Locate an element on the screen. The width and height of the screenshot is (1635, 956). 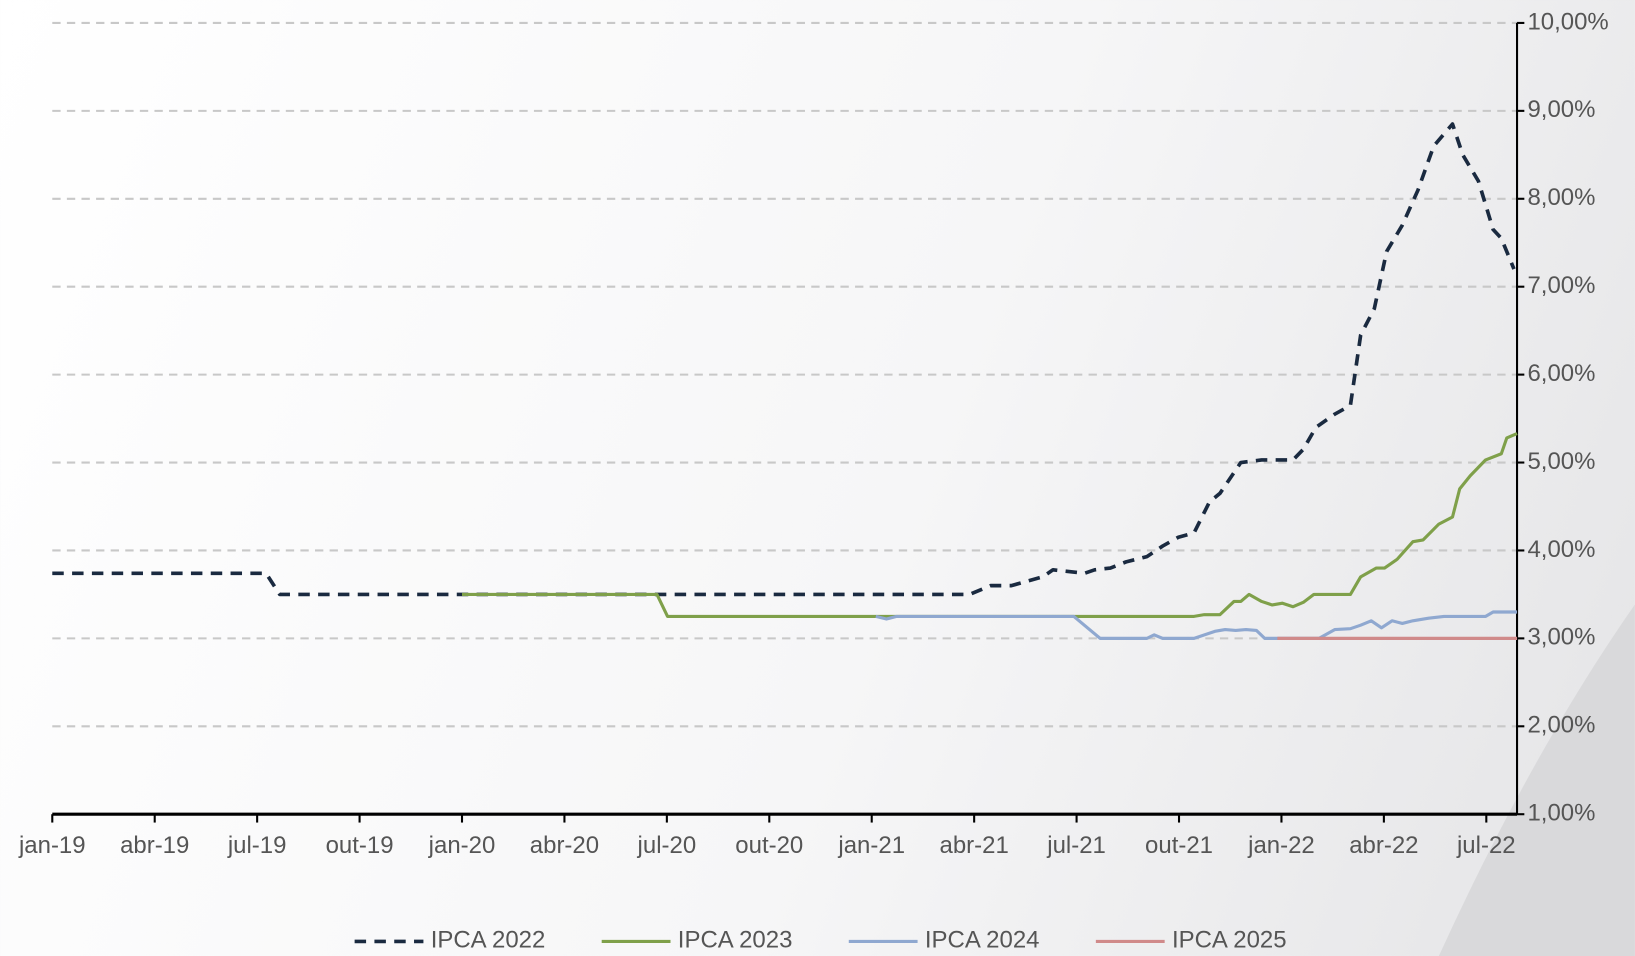
y-tick-label: 5,00% is located at coordinates (1561, 461).